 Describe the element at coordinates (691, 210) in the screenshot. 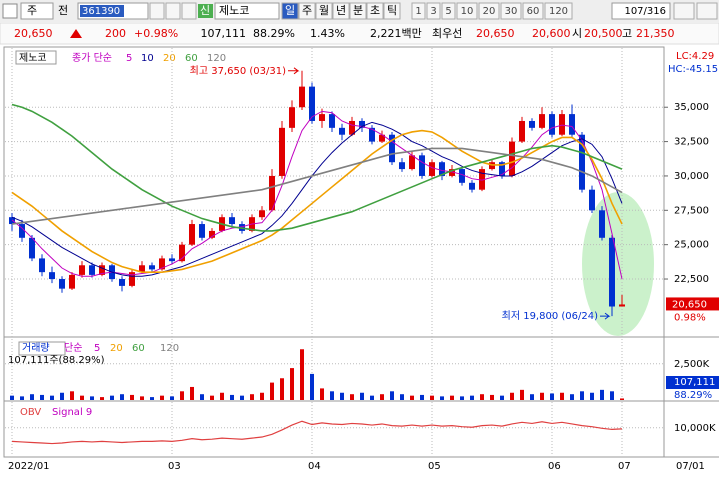

I see `y-tick-label: 27,500` at that location.